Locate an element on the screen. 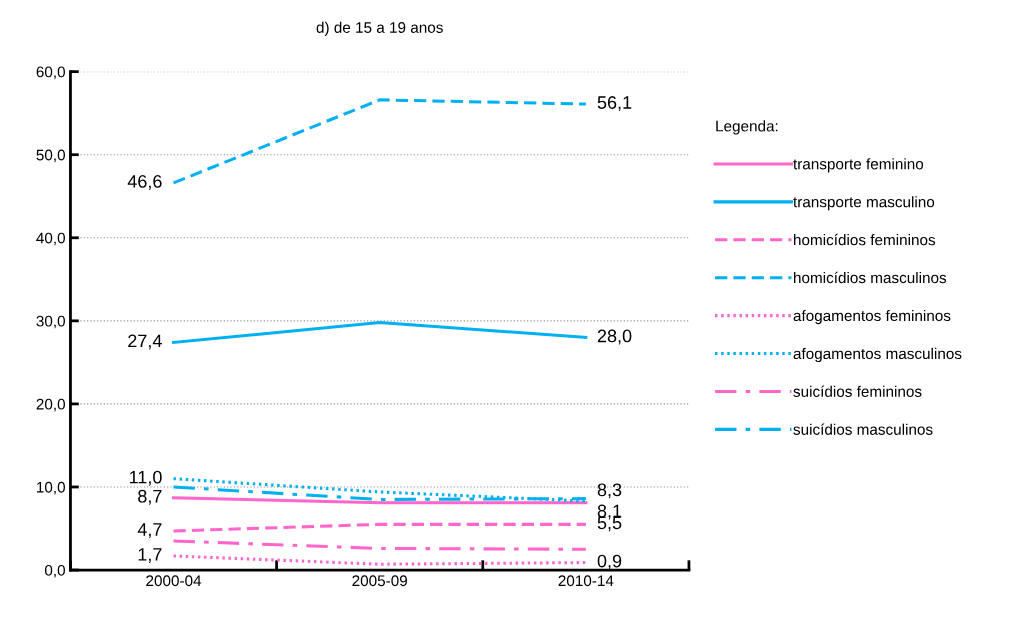 The width and height of the screenshot is (1036, 623). legend-label: suicídios femininos is located at coordinates (857, 391).